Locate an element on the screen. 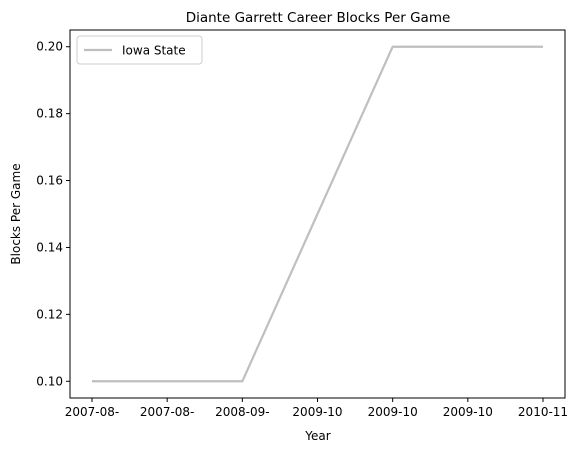 The image size is (582, 453). legend-box is located at coordinates (139, 50).